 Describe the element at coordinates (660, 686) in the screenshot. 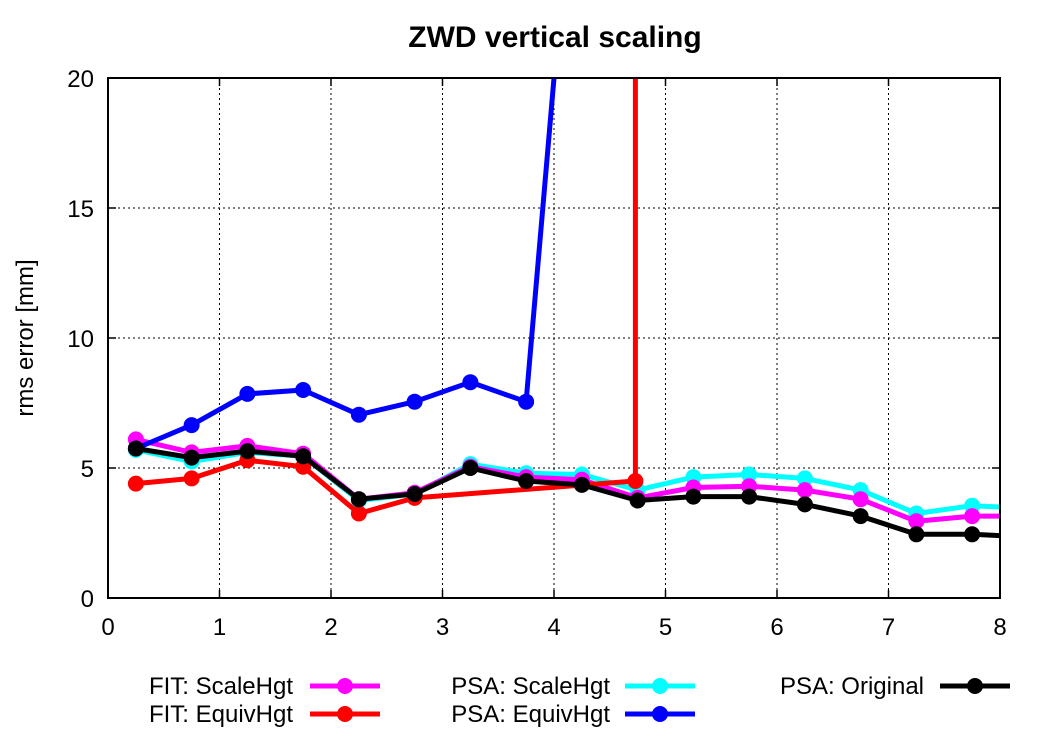

I see `legend-marker-psa-scalehgt` at that location.